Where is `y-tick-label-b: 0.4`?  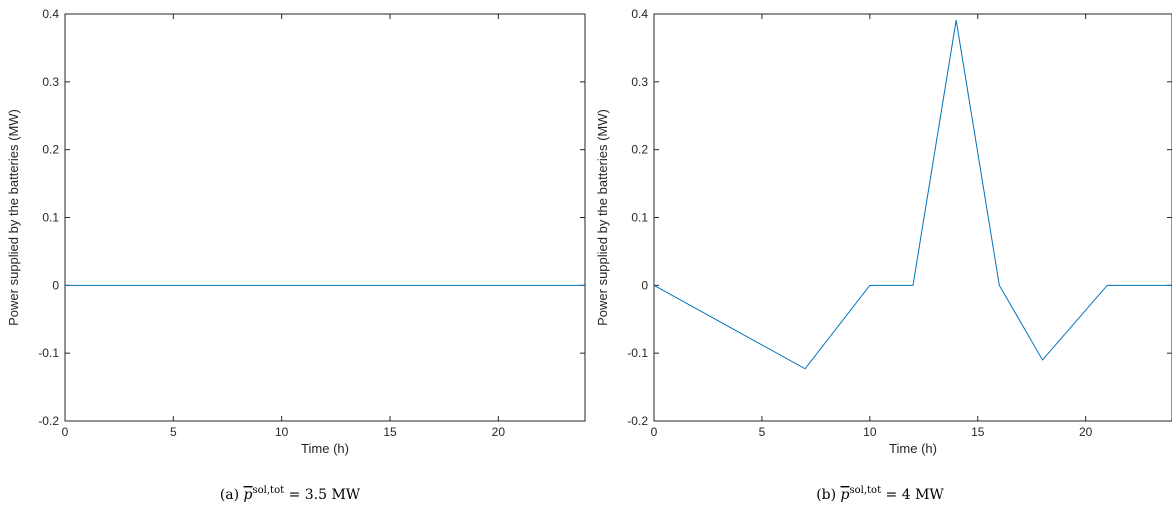
y-tick-label-b: 0.4 is located at coordinates (639, 14).